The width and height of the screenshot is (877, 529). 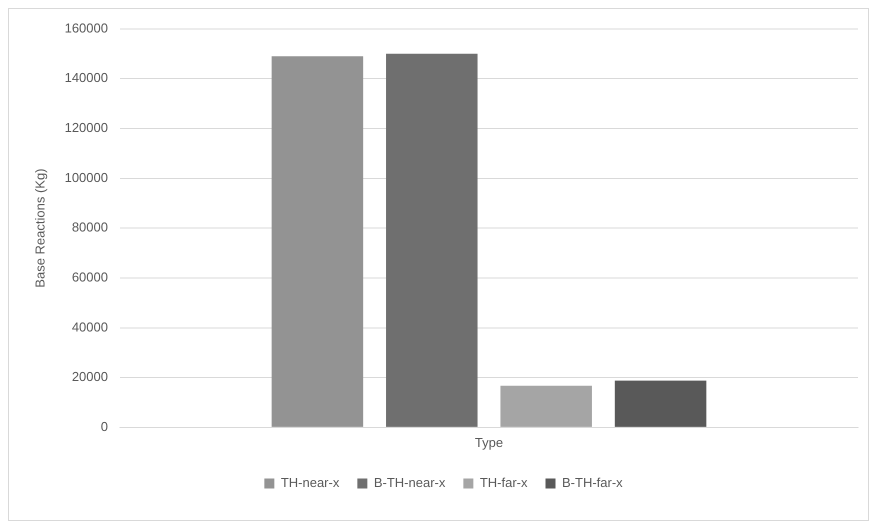 I want to click on legend-label: B-TH-far-x, so click(x=593, y=482).